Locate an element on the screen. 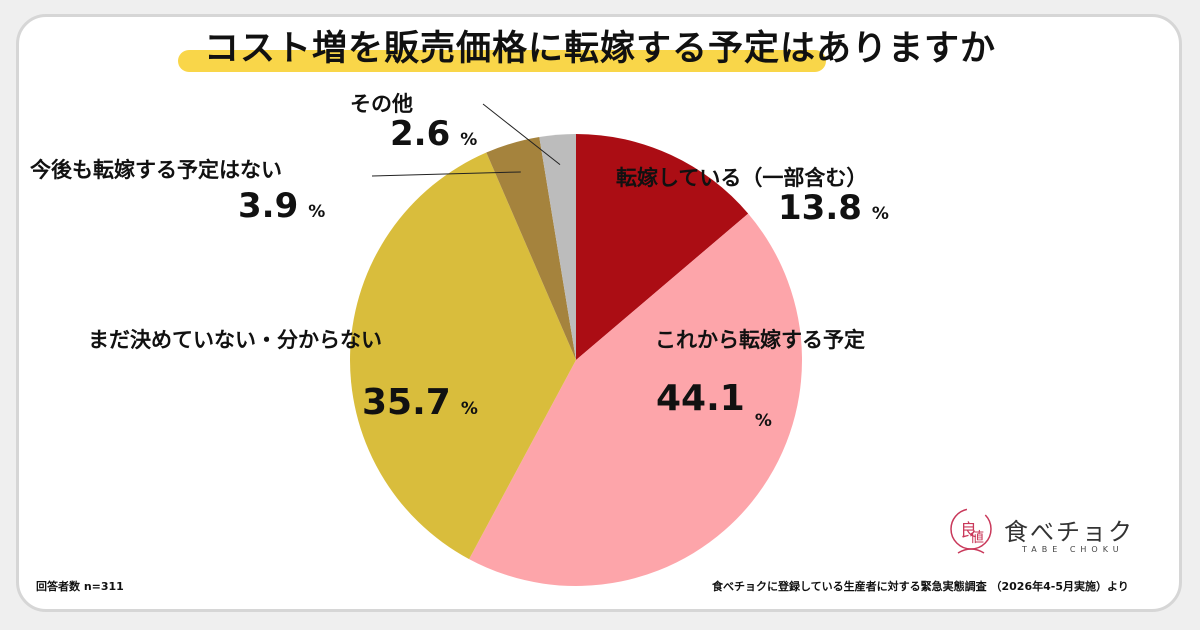 Image resolution: width=1200 pixels, height=630 pixels. svg-text: 良 is located at coordinates (968, 531).